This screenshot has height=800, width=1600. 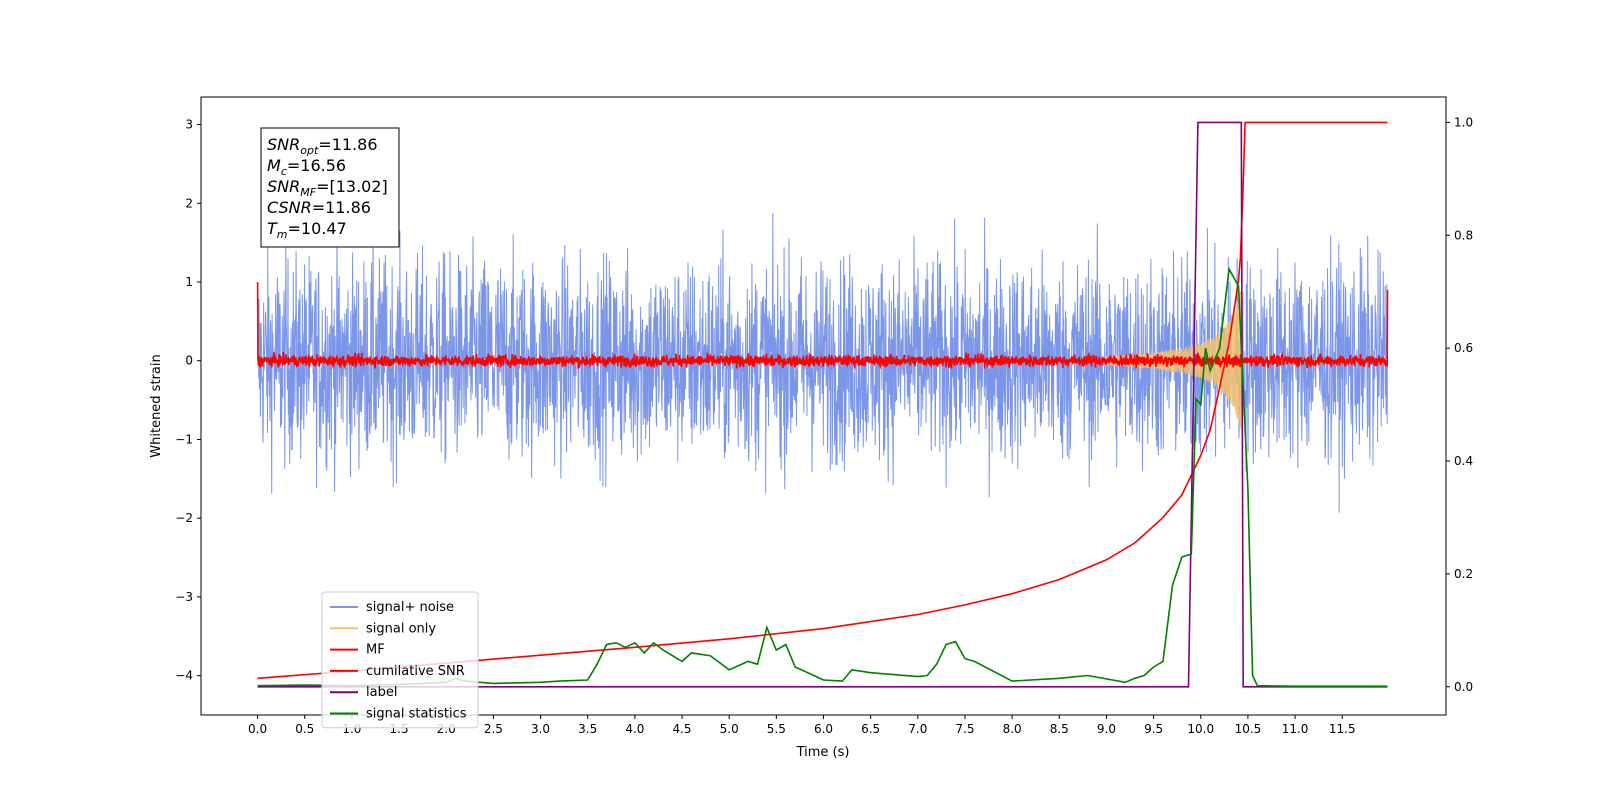 What do you see at coordinates (184, 518) in the screenshot?
I see `y-tick-label: −2` at bounding box center [184, 518].